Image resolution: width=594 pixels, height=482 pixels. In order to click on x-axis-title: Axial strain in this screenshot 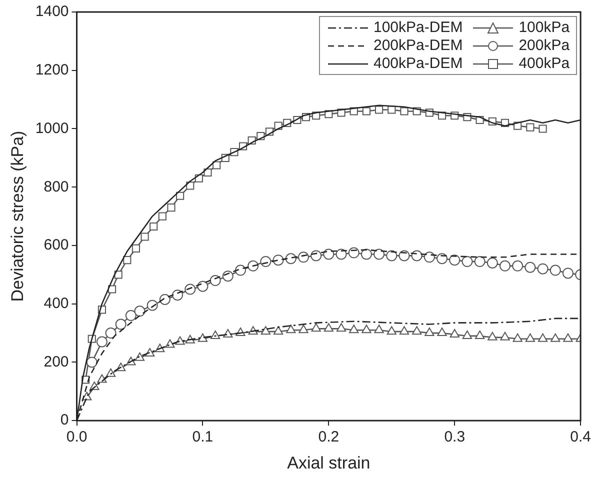, I will do `click(328, 462)`.